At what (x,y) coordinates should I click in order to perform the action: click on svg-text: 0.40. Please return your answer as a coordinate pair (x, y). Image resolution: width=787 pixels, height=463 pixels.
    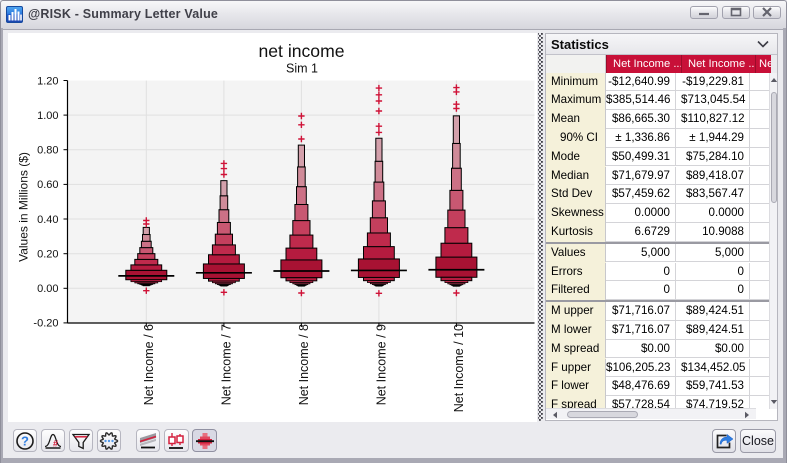
    Looking at the image, I should click on (47, 220).